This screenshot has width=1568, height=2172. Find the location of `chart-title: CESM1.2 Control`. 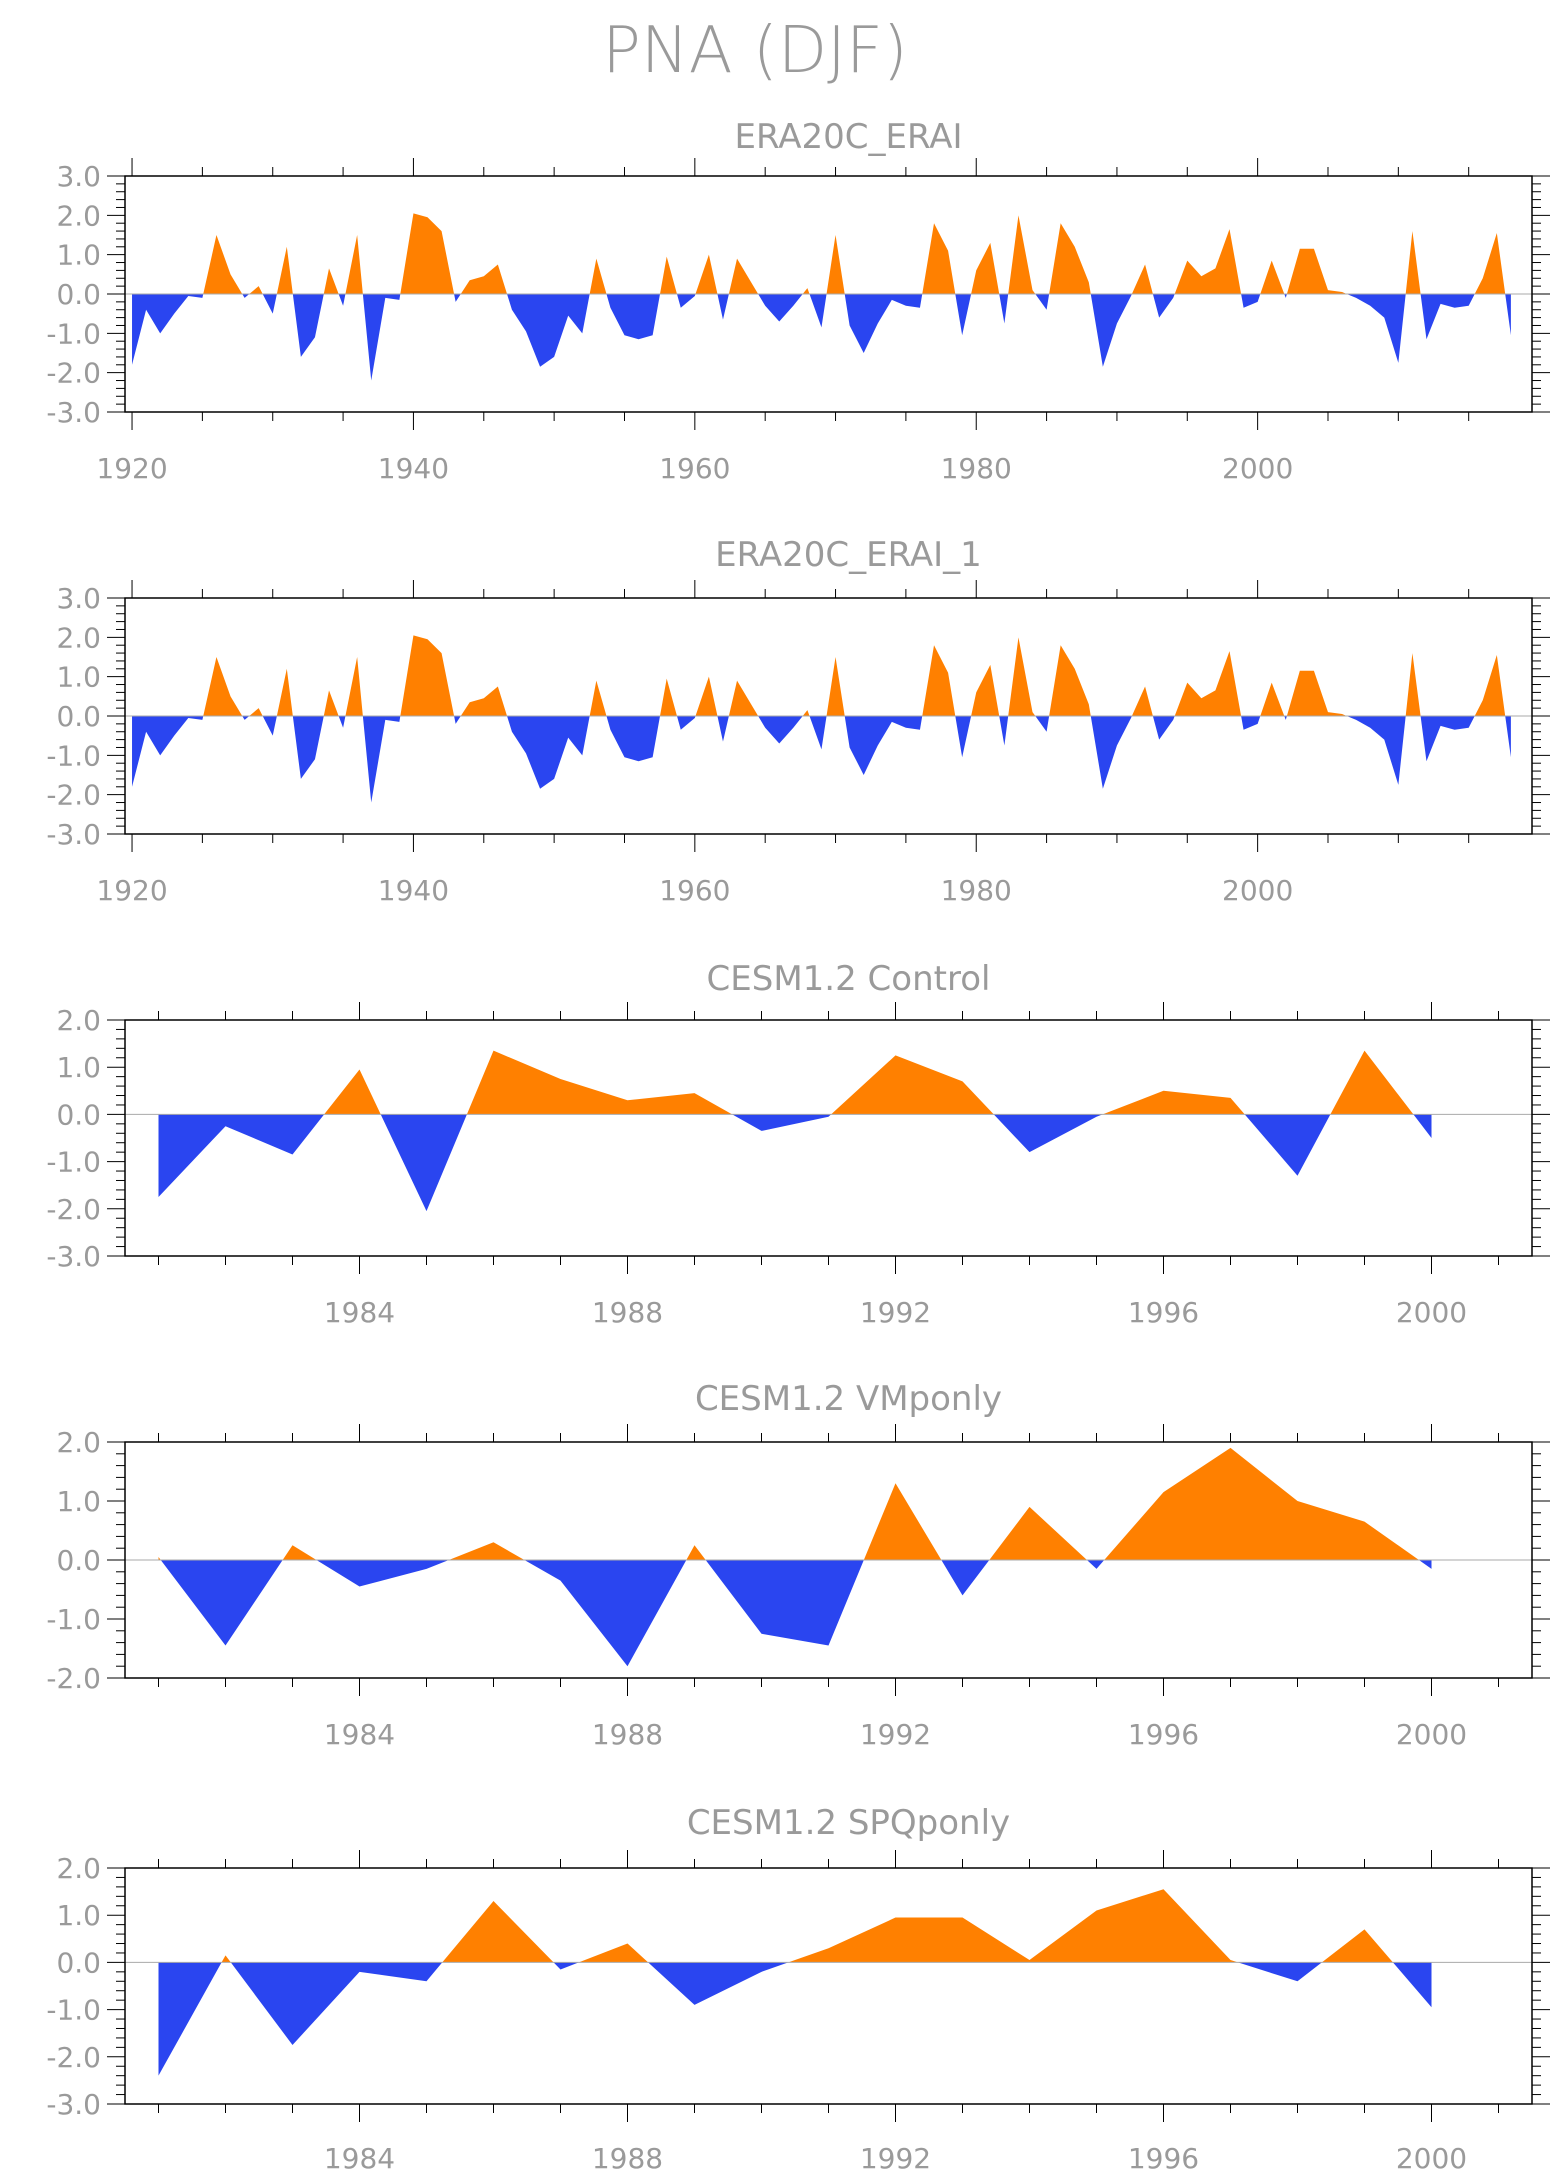

chart-title: CESM1.2 Control is located at coordinates (849, 979).